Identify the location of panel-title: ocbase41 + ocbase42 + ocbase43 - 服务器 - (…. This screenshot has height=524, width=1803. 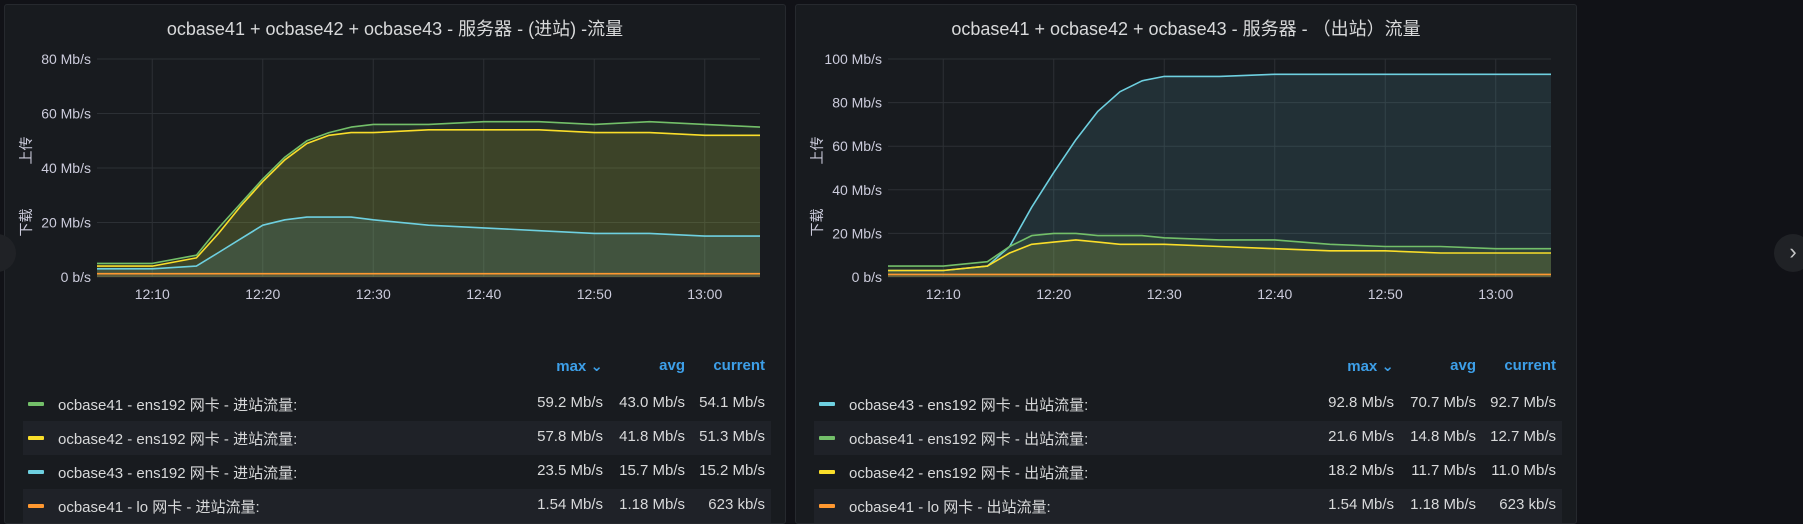
(395, 29).